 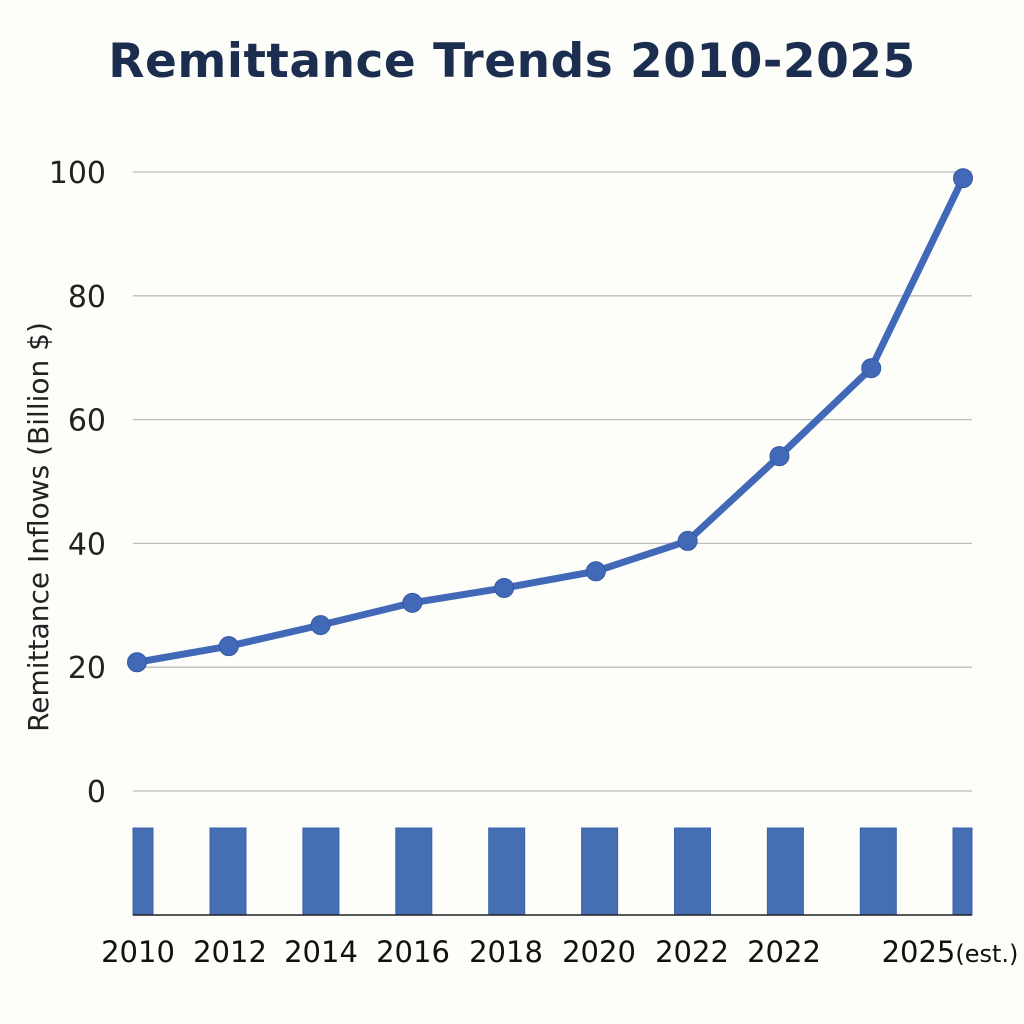 What do you see at coordinates (552, 871) in the screenshot?
I see `bar-strip` at bounding box center [552, 871].